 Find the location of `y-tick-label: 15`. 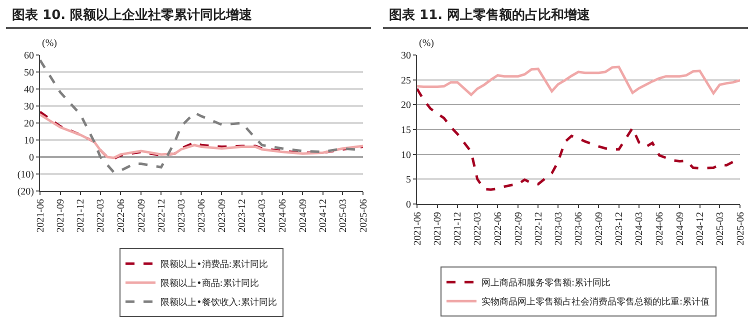

y-tick-label: 15 is located at coordinates (406, 130).